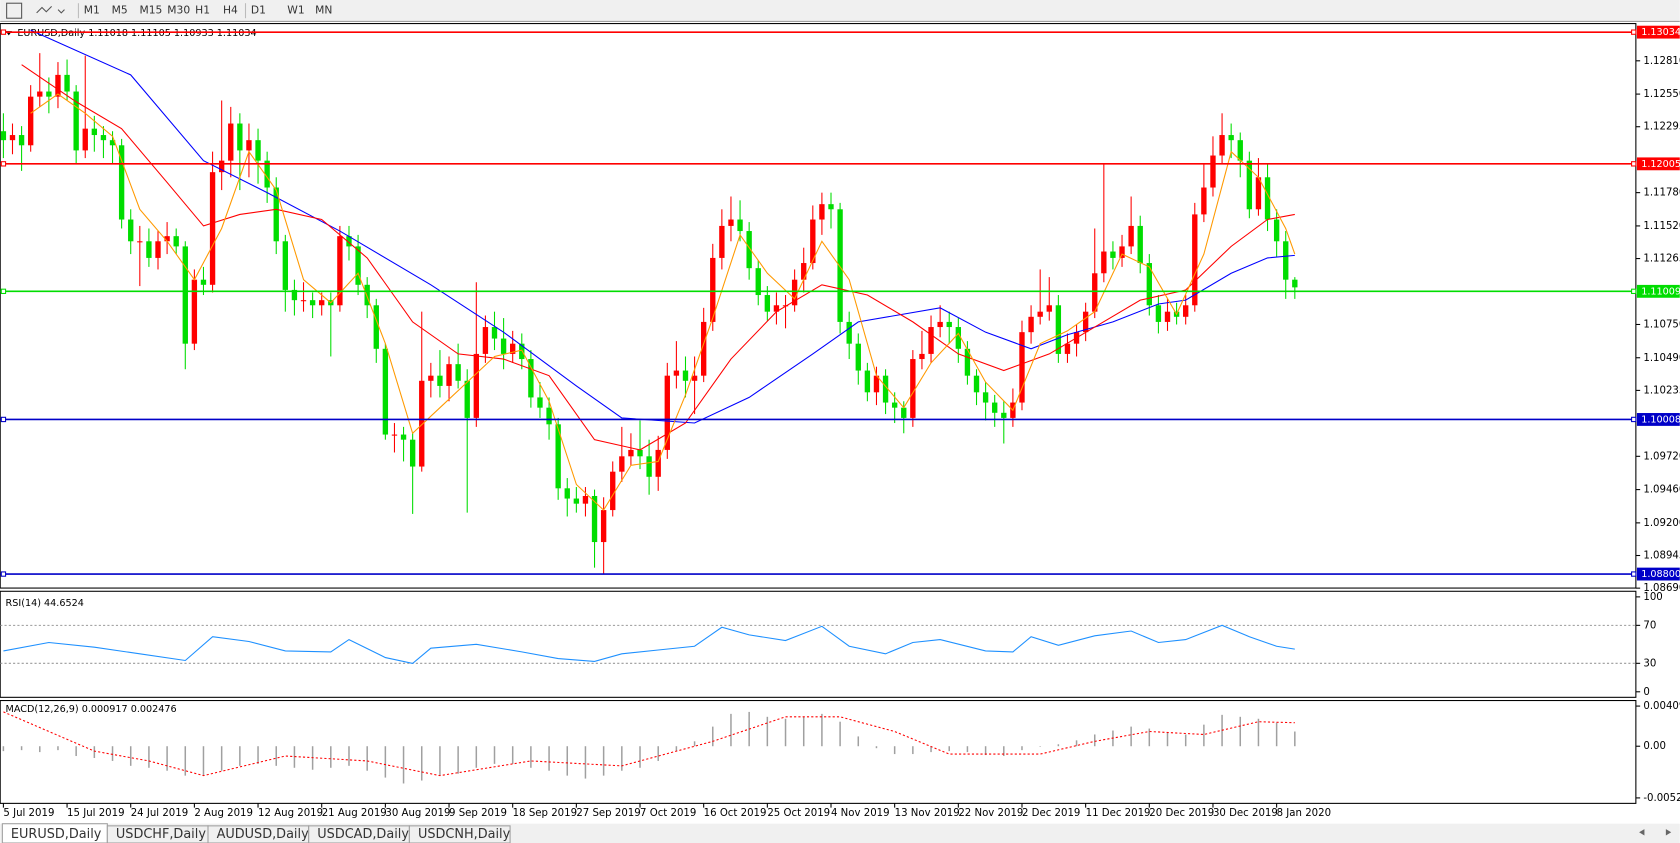 Image resolution: width=1680 pixels, height=843 pixels. I want to click on y-tick-label: 0.00, so click(1654, 746).